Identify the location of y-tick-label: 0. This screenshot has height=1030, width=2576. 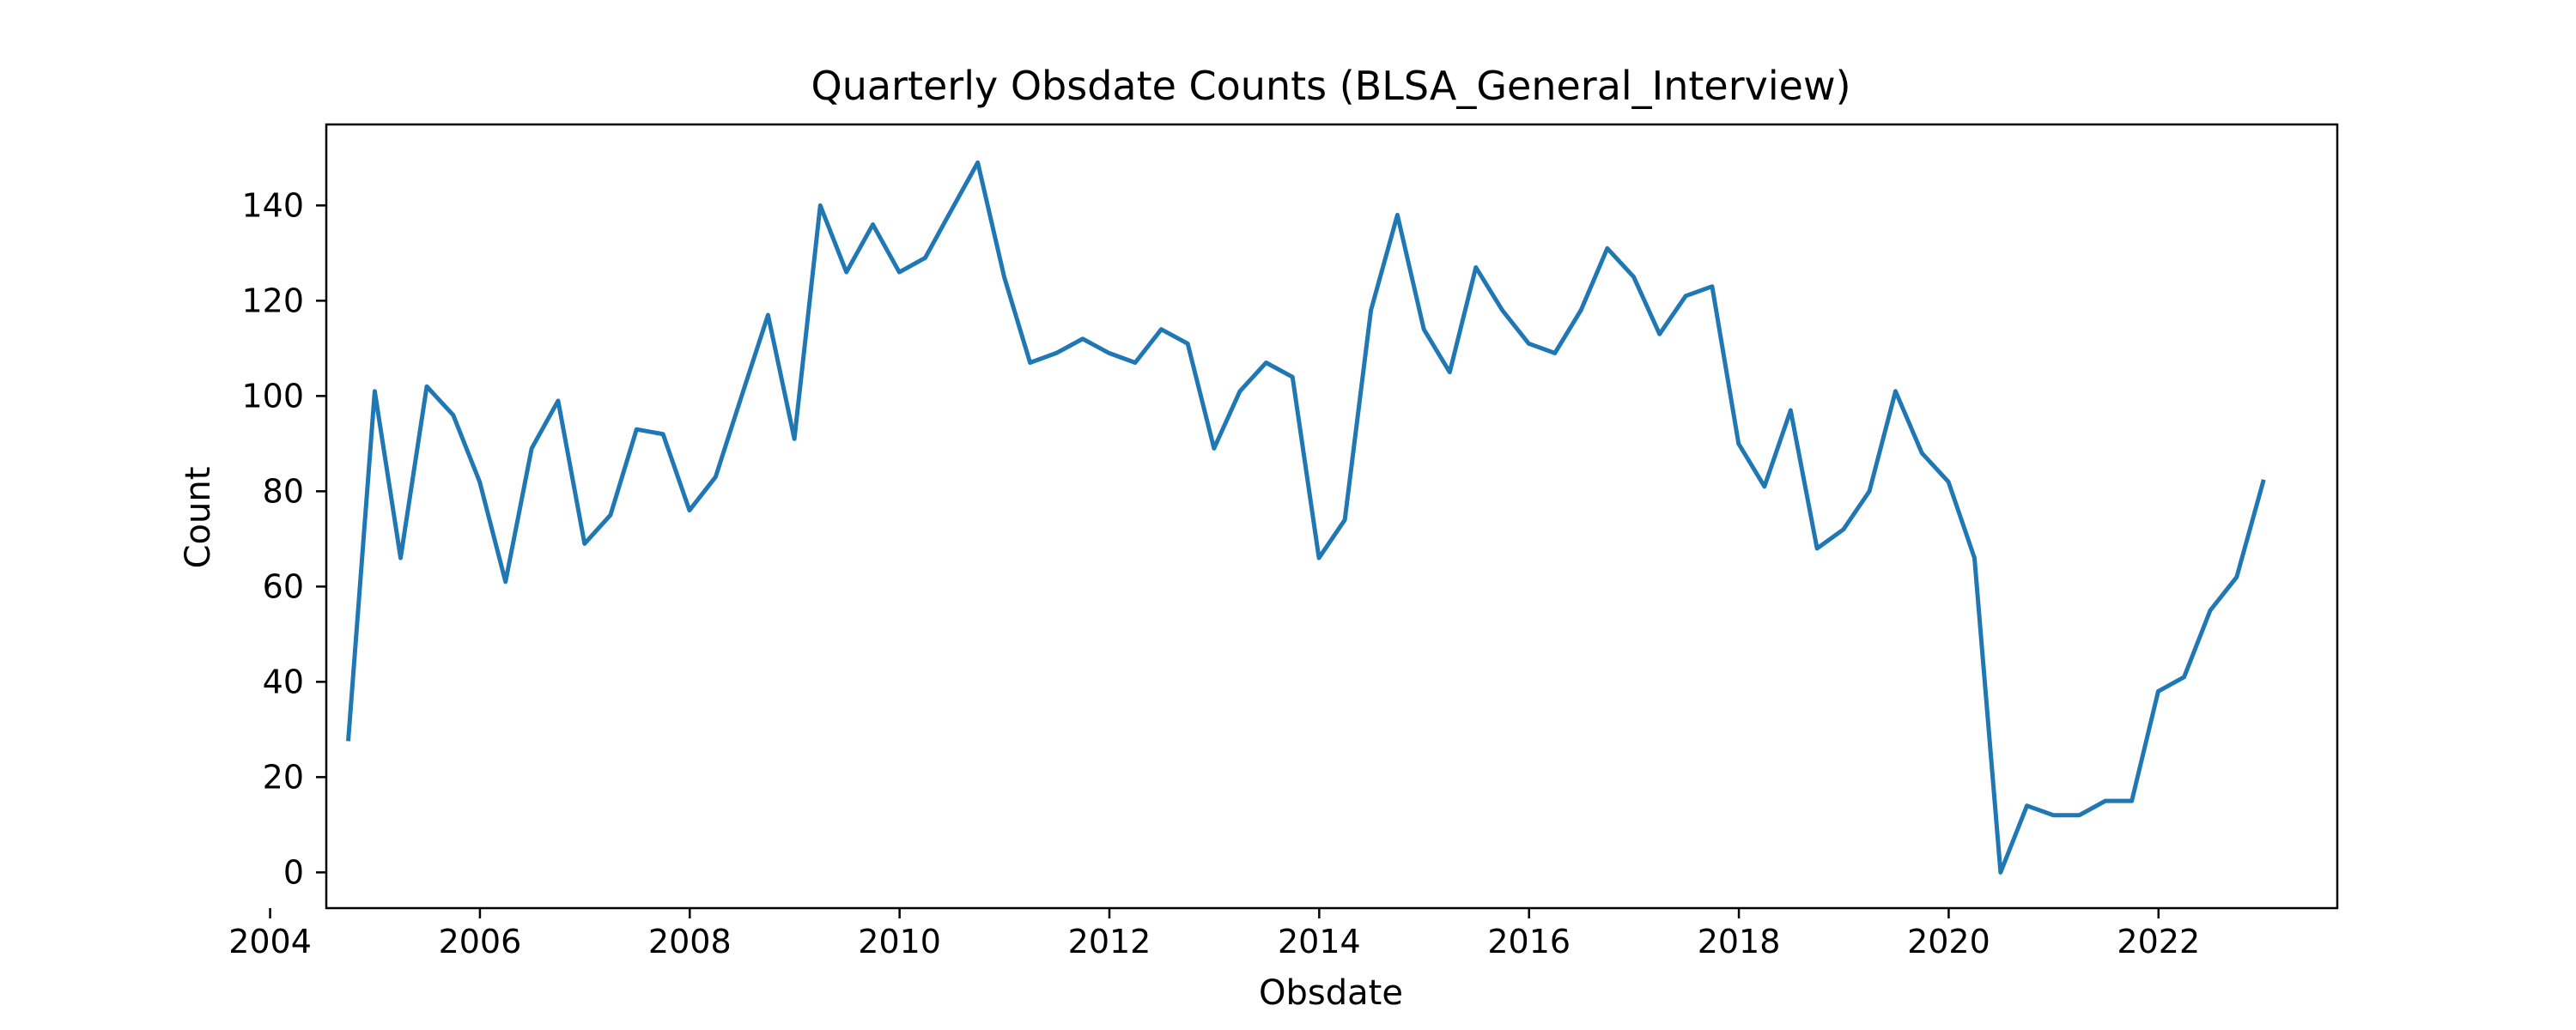
(293, 872).